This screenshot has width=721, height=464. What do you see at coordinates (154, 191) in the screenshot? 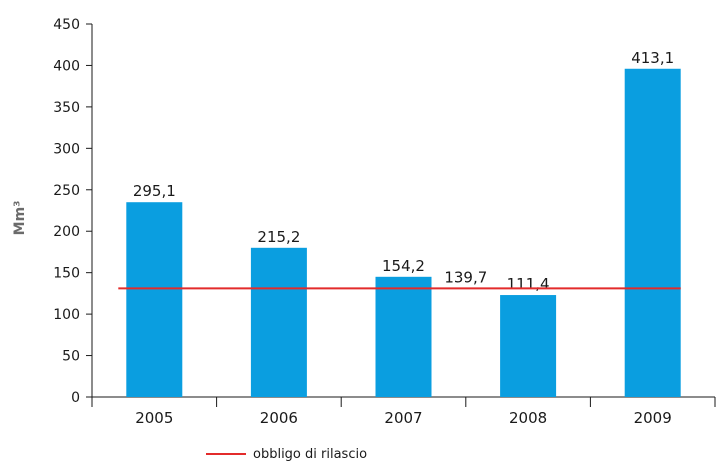
I see `data-label-2005: 295,1` at bounding box center [154, 191].